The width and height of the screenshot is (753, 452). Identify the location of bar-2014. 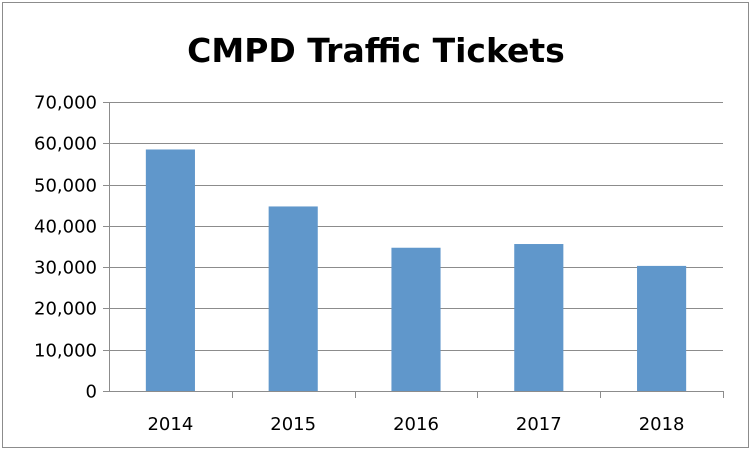
(170, 270).